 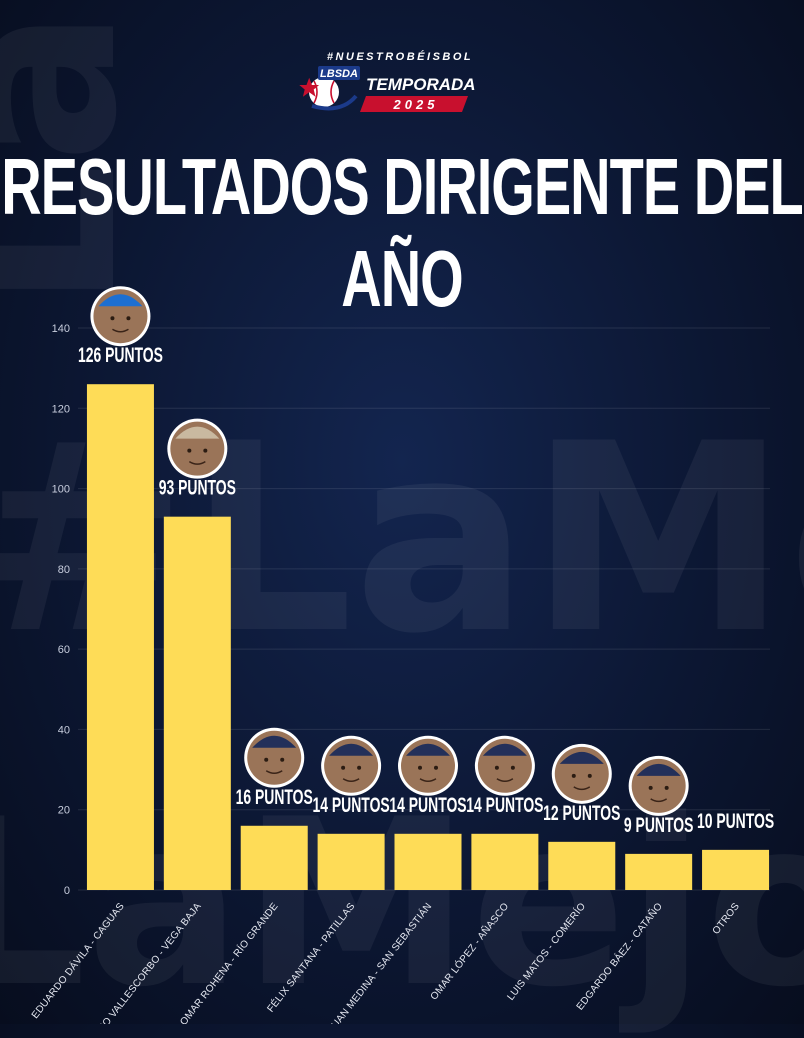 What do you see at coordinates (77, 960) in the screenshot?
I see `category-label: EDUARDO DÁVILA - CAGUAS` at bounding box center [77, 960].